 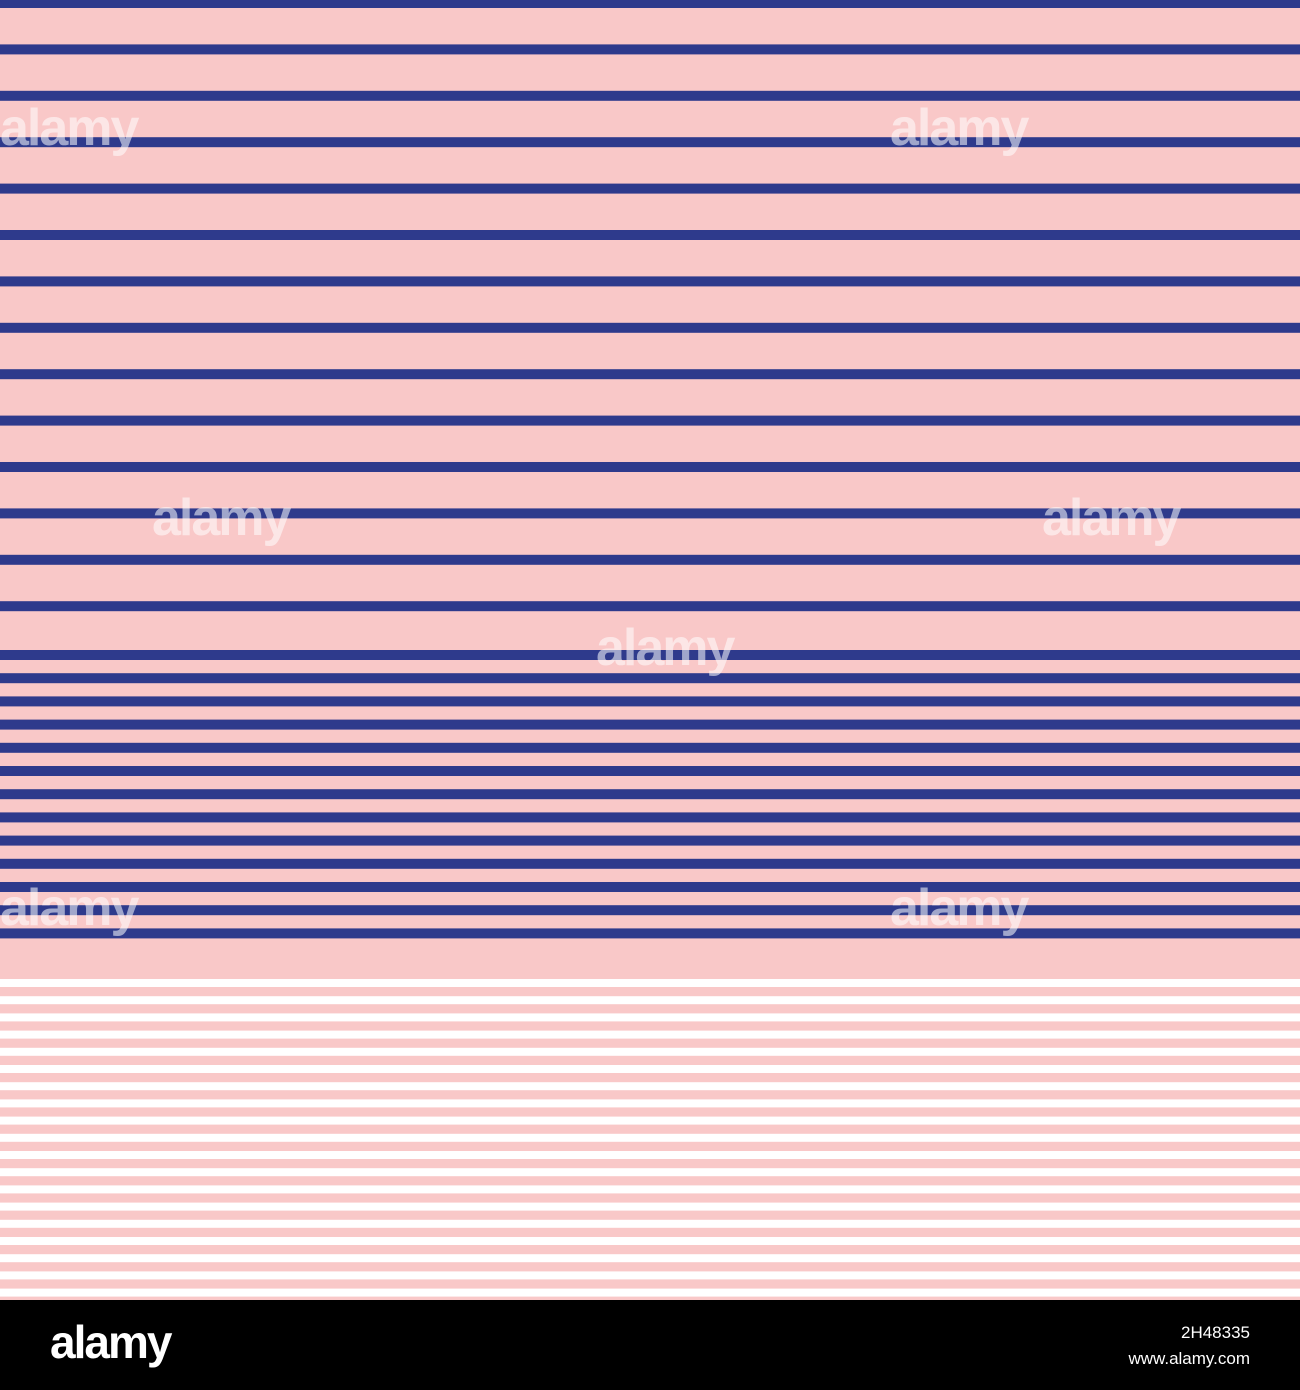 I want to click on footer-url: www.alamy.com, so click(x=1188, y=1358).